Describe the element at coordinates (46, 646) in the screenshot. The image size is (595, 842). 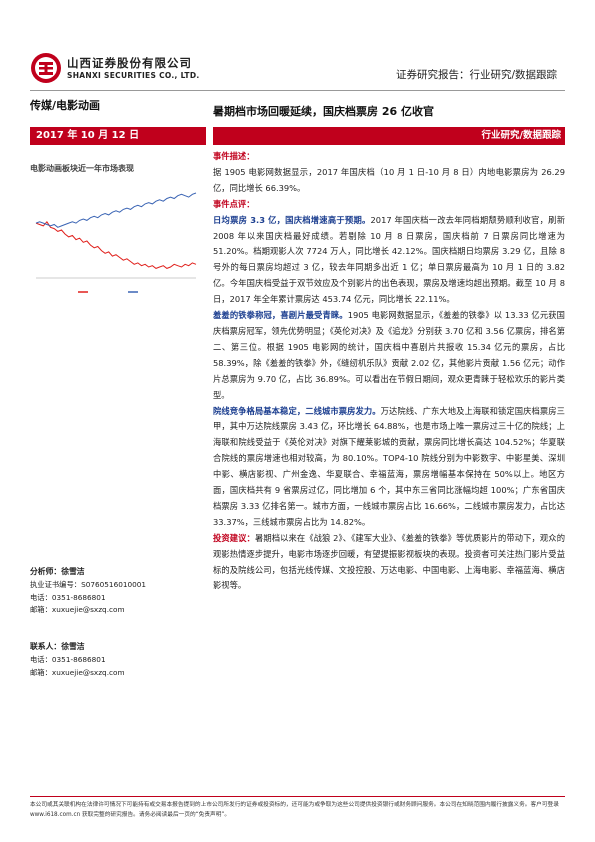
I see `contact-label: 联系人：` at that location.